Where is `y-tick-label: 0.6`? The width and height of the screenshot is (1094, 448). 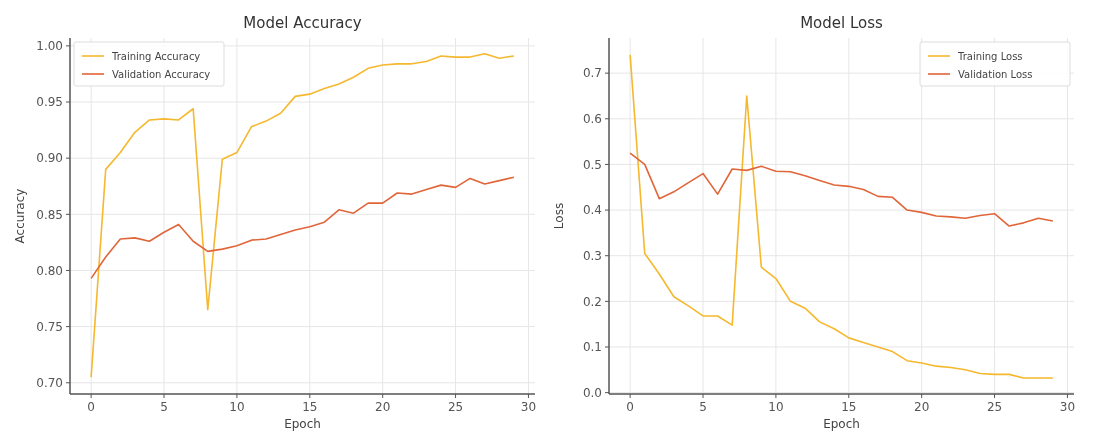
y-tick-label: 0.6 is located at coordinates (592, 118).